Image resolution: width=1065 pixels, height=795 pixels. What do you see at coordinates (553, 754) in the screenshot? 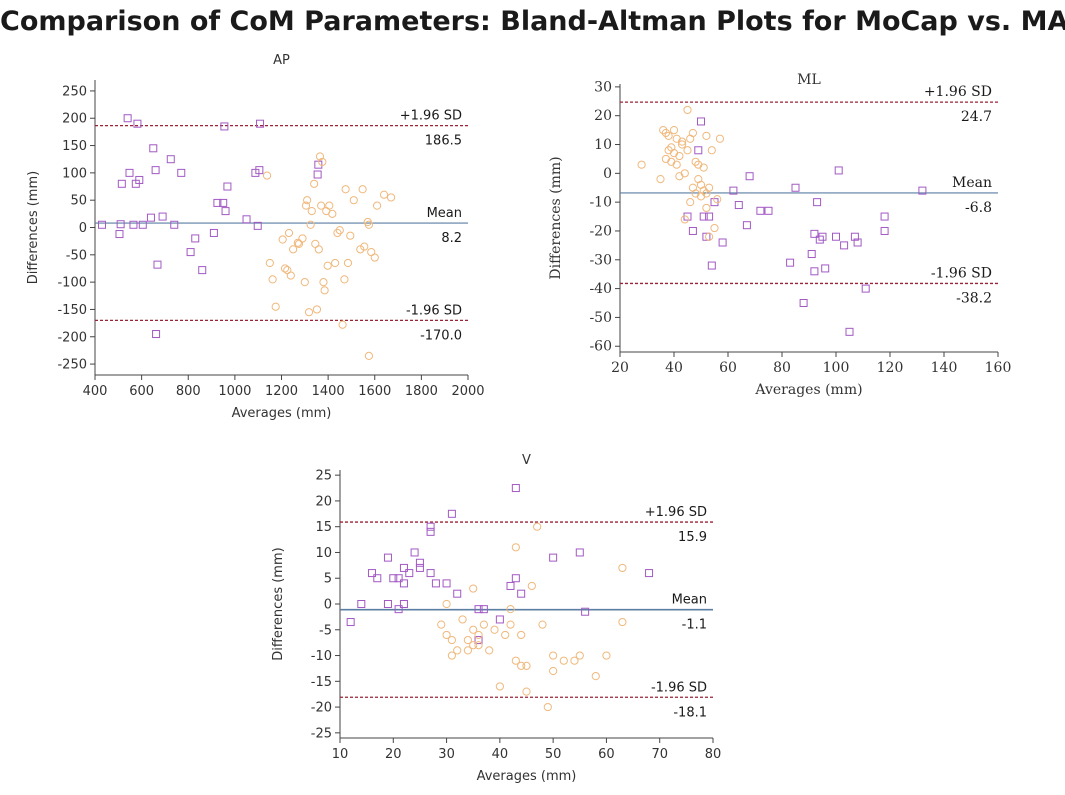
I see `x-tick-label: 50` at bounding box center [553, 754].